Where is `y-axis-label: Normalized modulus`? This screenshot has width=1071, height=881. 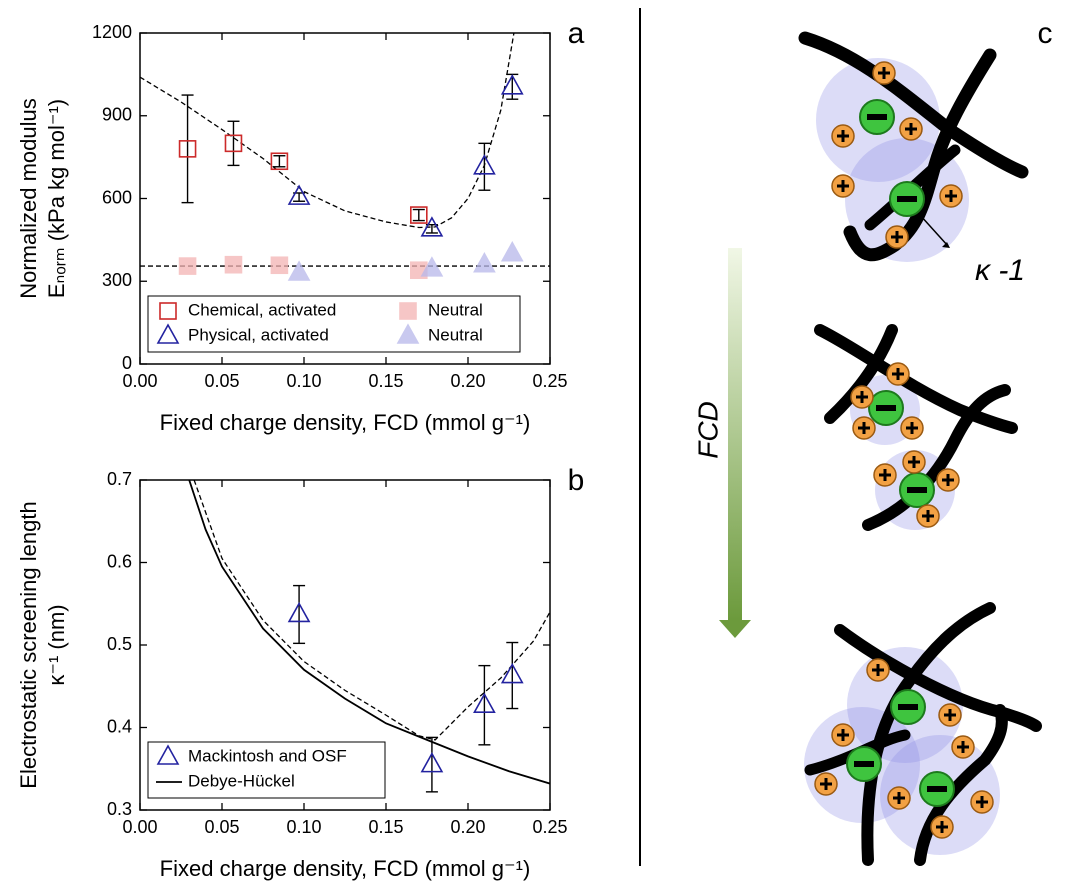 y-axis-label: Normalized modulus is located at coordinates (28, 198).